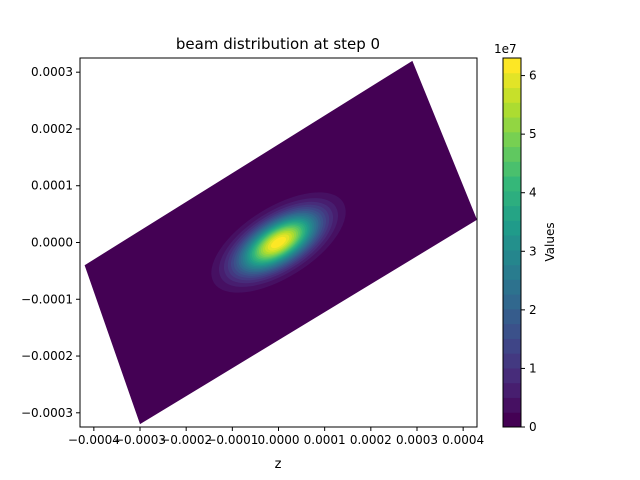 The width and height of the screenshot is (640, 480). Describe the element at coordinates (533, 427) in the screenshot. I see `colorbar-tick-label: 0` at that location.